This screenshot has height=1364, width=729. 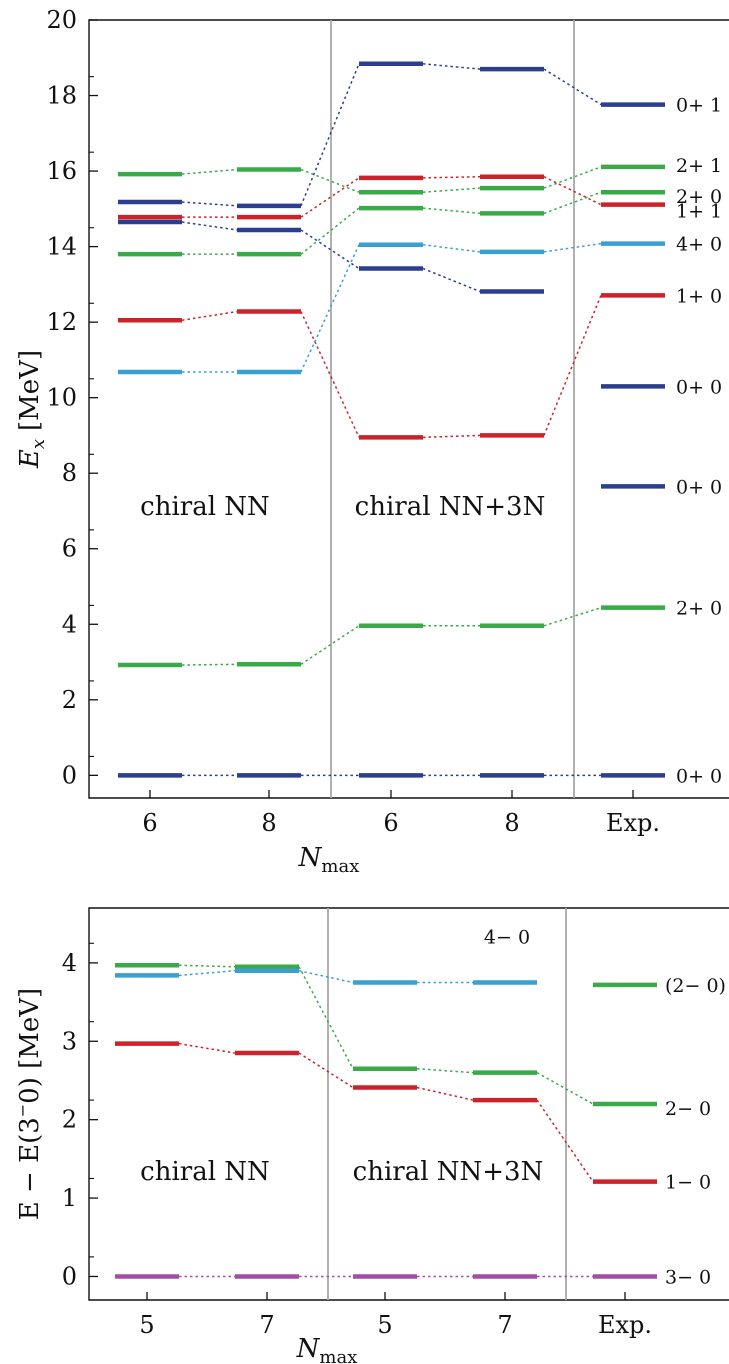 What do you see at coordinates (699, 245) in the screenshot?
I see `level-label: 4+ 0` at bounding box center [699, 245].